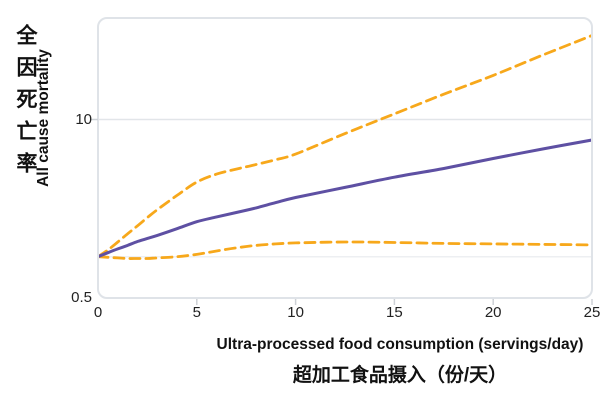 The height and width of the screenshot is (403, 612). Describe the element at coordinates (400, 375) in the screenshot. I see `x-axis-title-zh: 超加工食品摄入（份/天）` at that location.